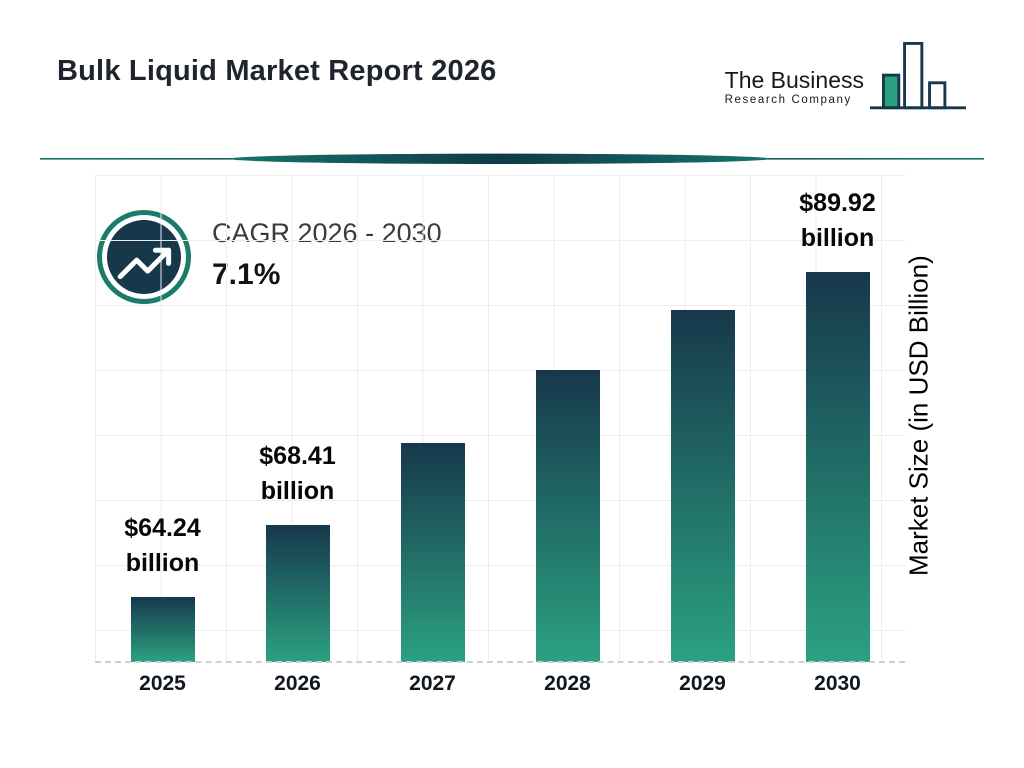 This screenshot has width=1024, height=768. What do you see at coordinates (837, 220) in the screenshot?
I see `bar-value-label-2030: $89.92 billion` at bounding box center [837, 220].